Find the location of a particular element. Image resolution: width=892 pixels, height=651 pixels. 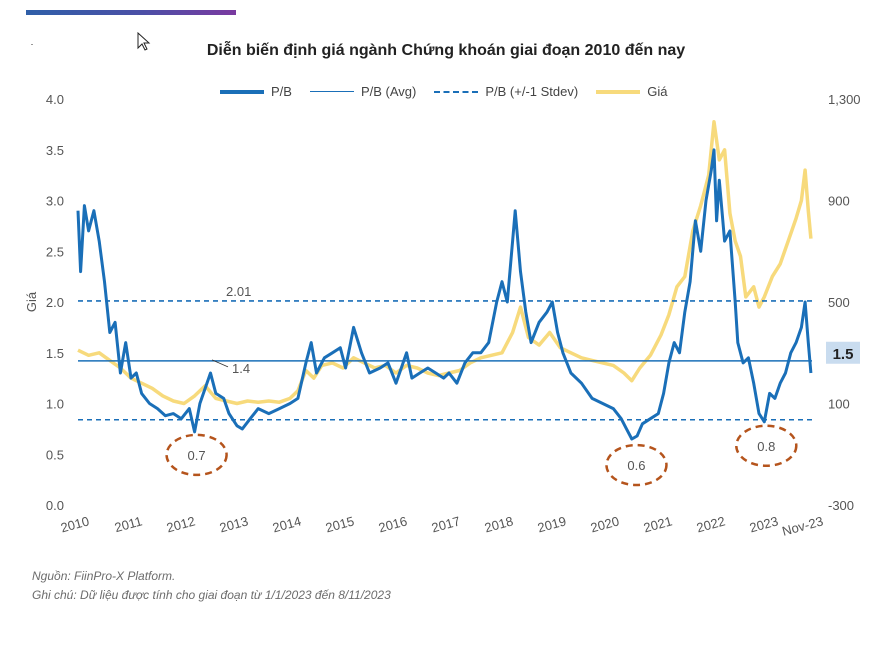

x-tick-label: 2016 is located at coordinates (393, 524).